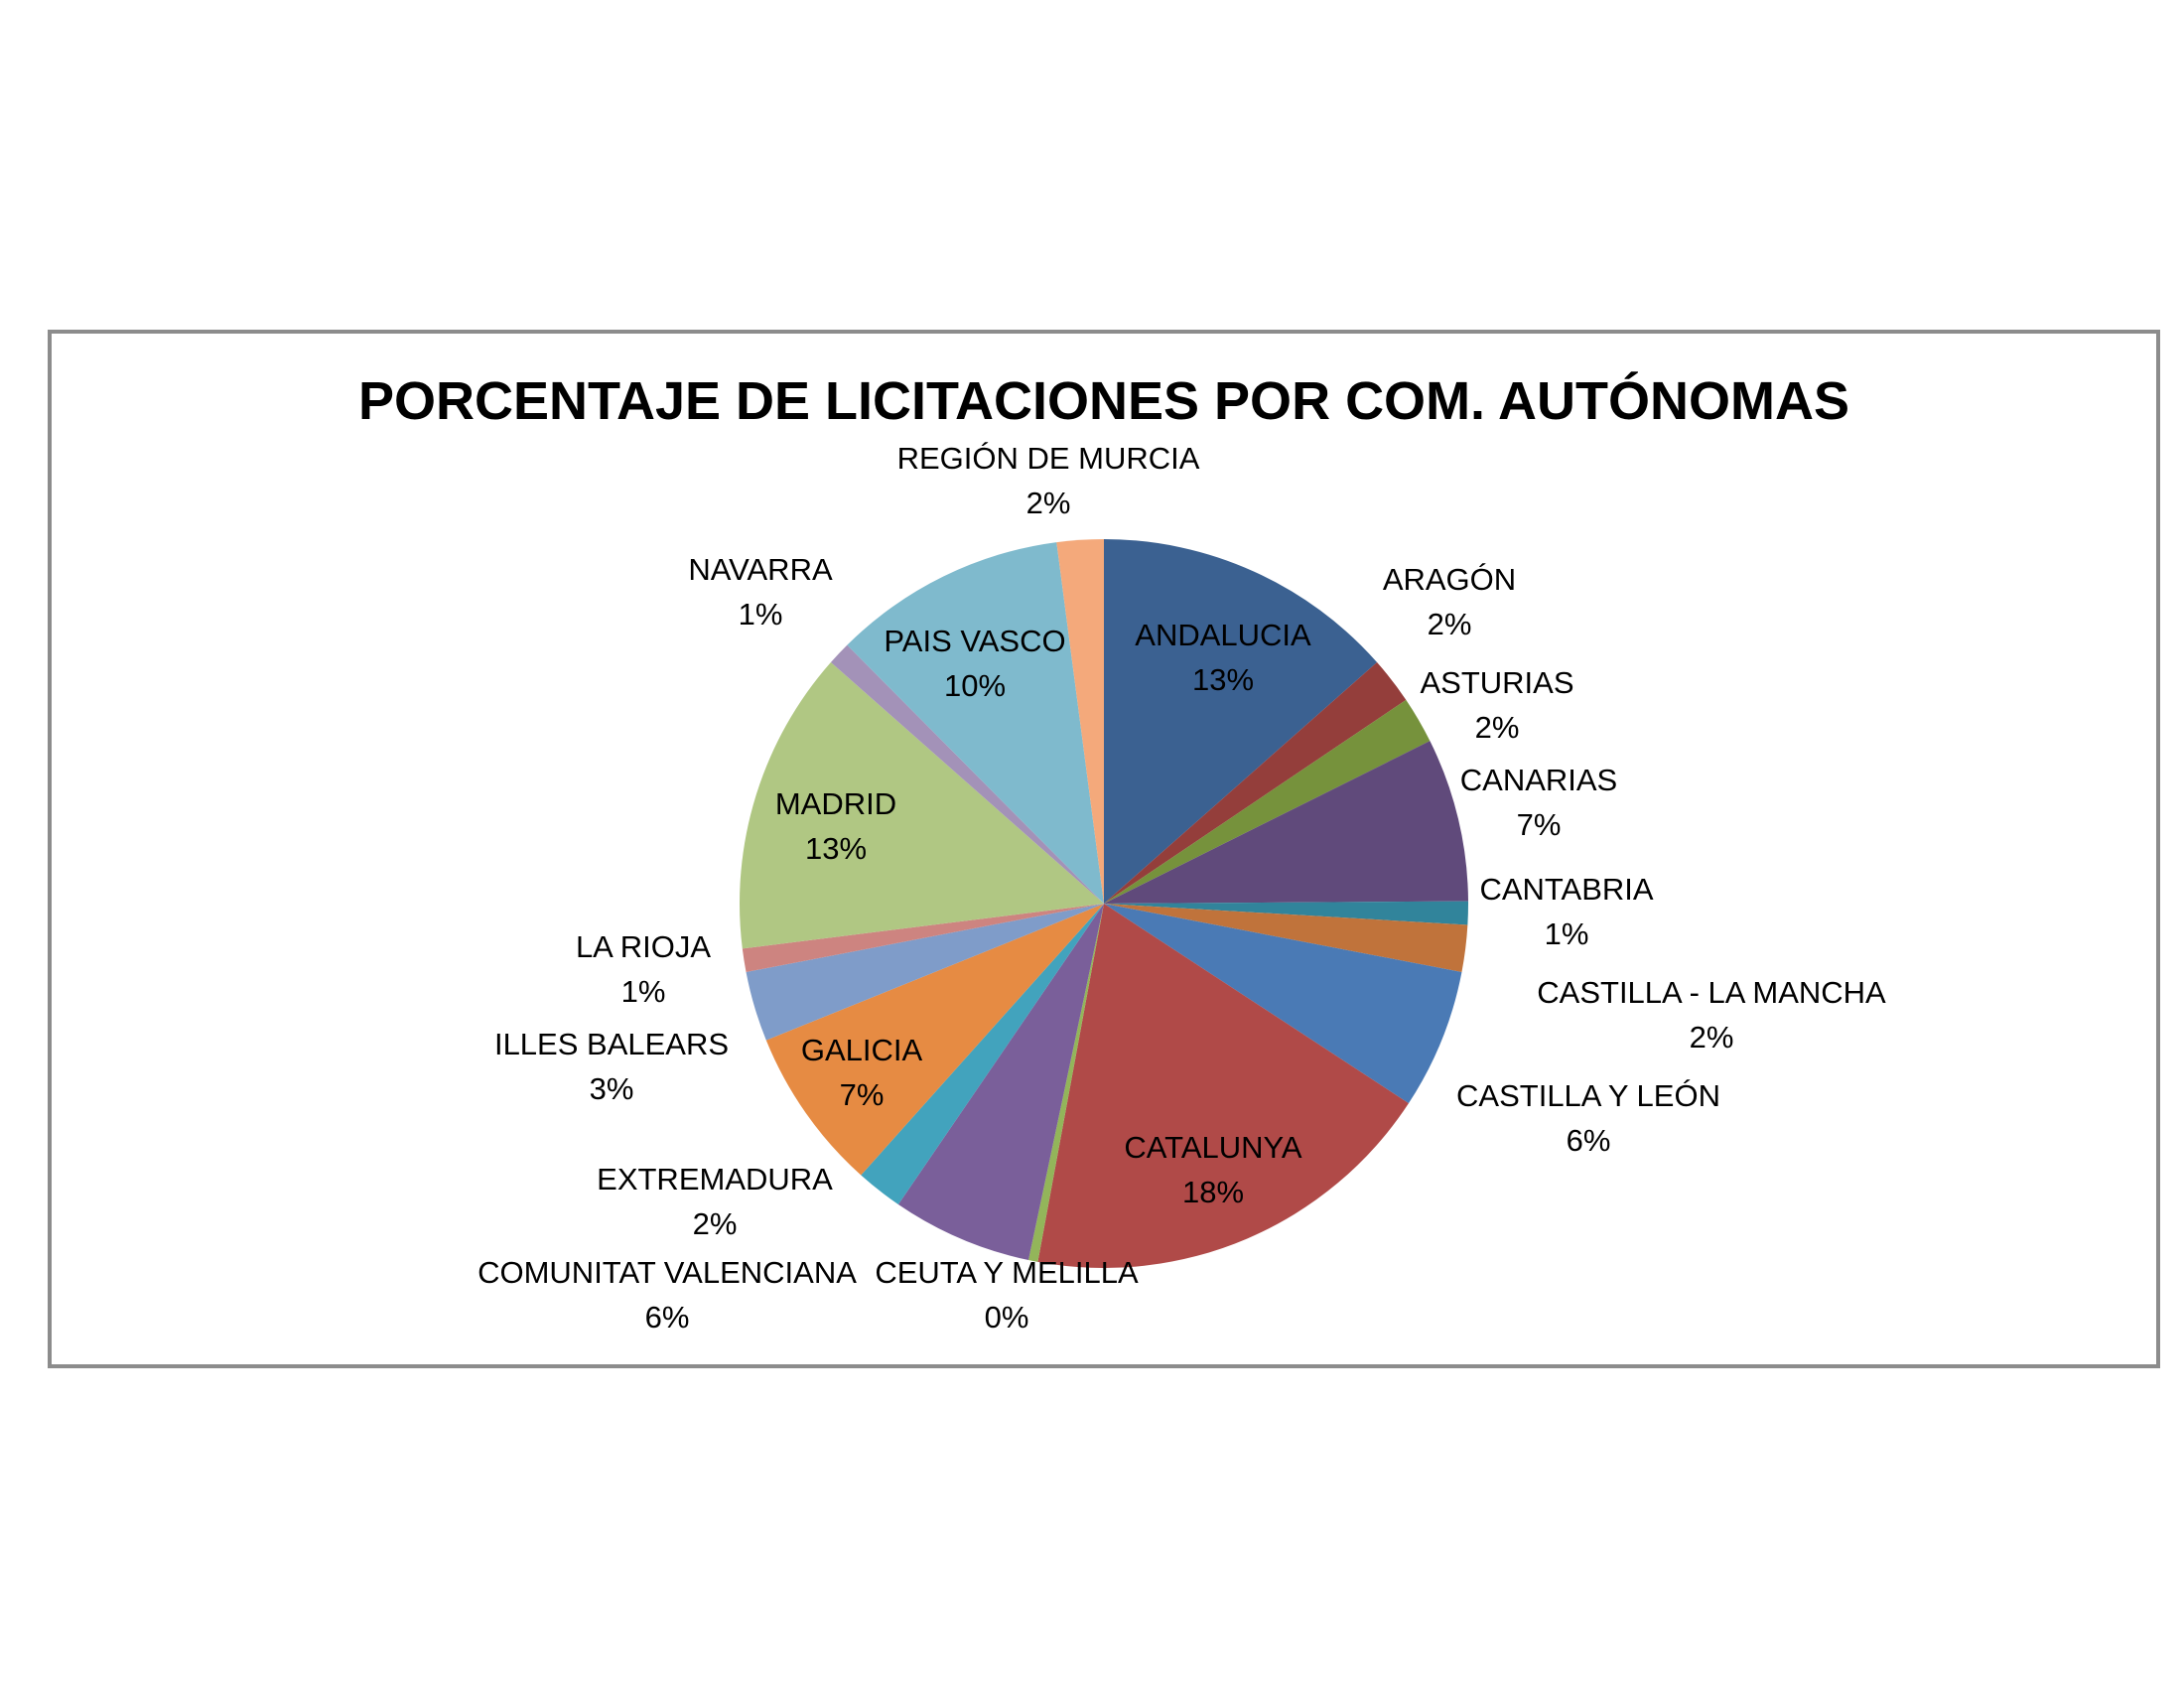  What do you see at coordinates (1566, 911) in the screenshot?
I see `slice-label-cantabria: CANTABRIA 1%` at bounding box center [1566, 911].